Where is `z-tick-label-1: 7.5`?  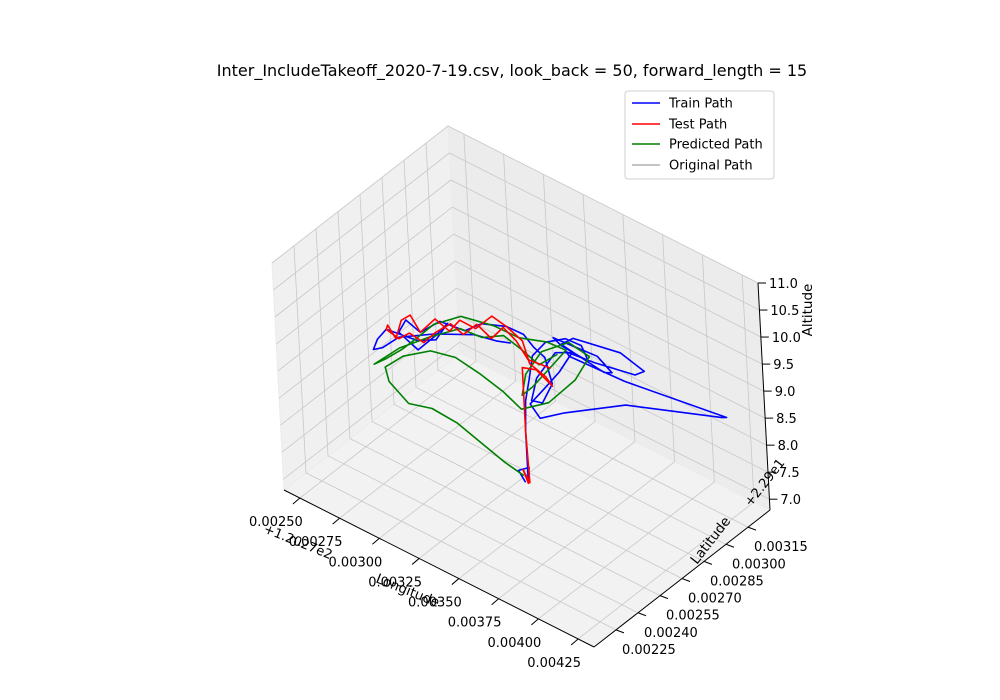 z-tick-label-1: 7.5 is located at coordinates (789, 473).